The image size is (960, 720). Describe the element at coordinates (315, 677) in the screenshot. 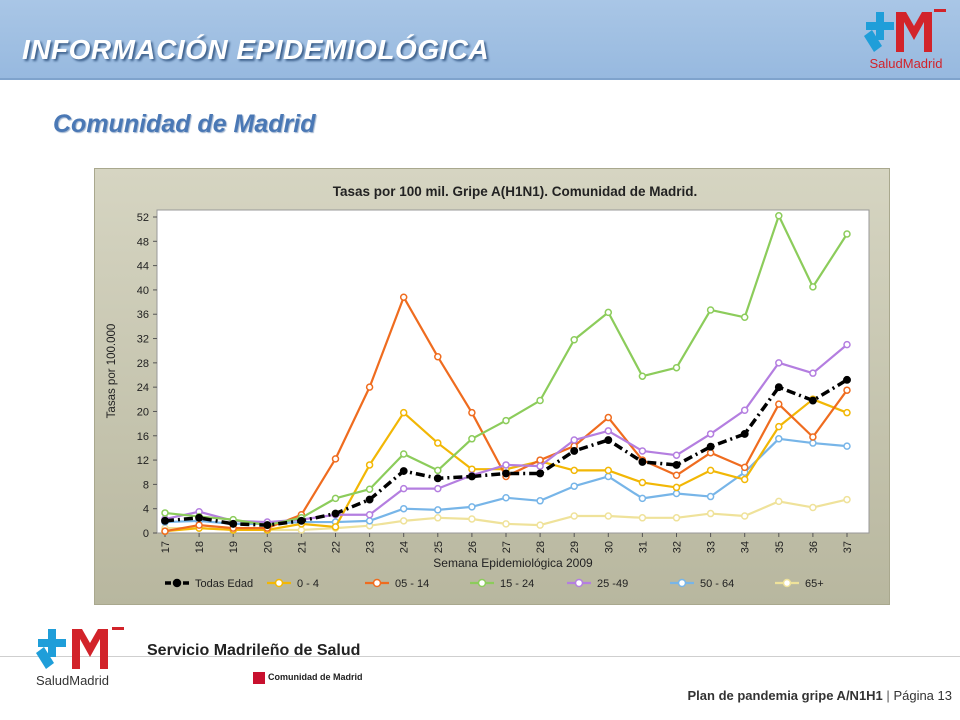

I see `footer-comunidad: Comunidad de Madrid` at that location.